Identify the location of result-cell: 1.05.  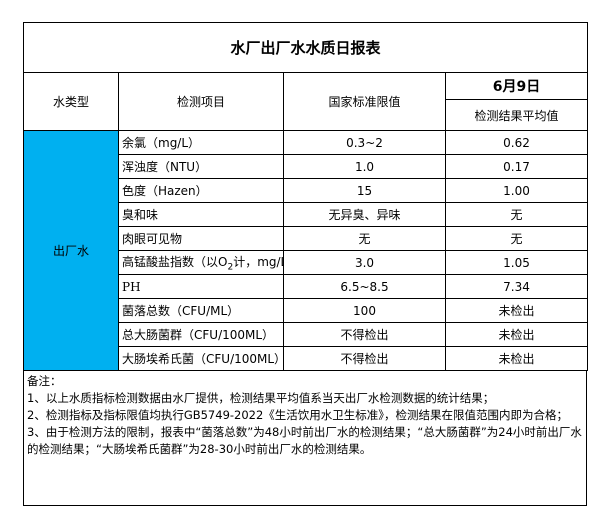
(516, 262).